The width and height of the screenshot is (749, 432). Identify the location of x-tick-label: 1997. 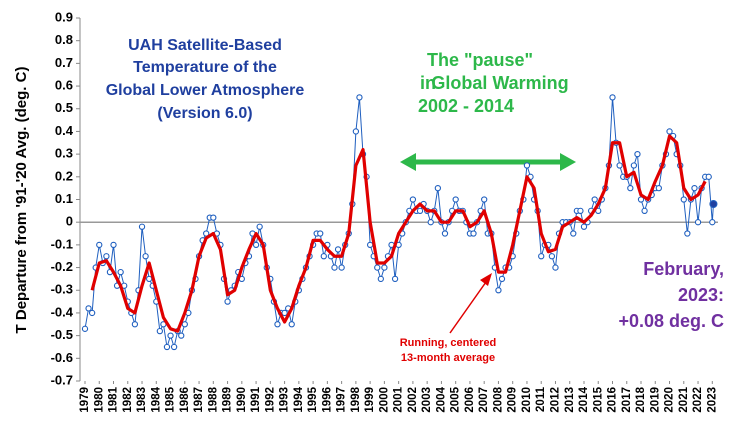
(342, 400).